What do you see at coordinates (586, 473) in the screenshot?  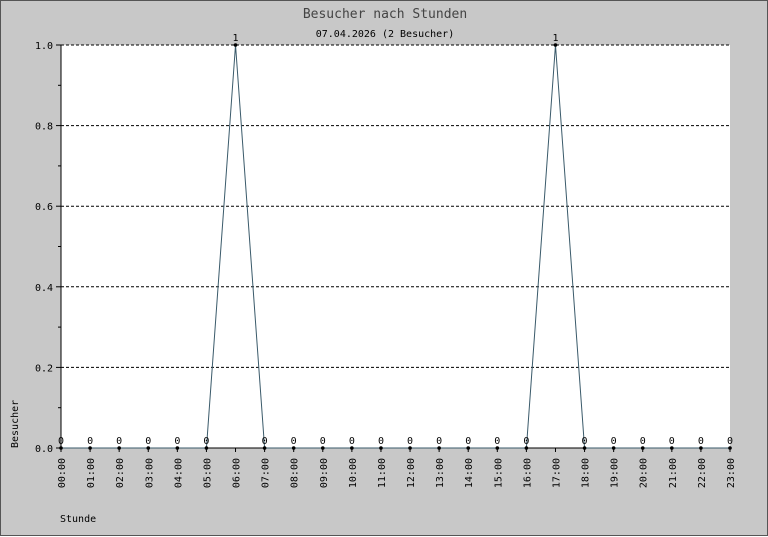 I see `x-tick-label: 18:00` at bounding box center [586, 473].